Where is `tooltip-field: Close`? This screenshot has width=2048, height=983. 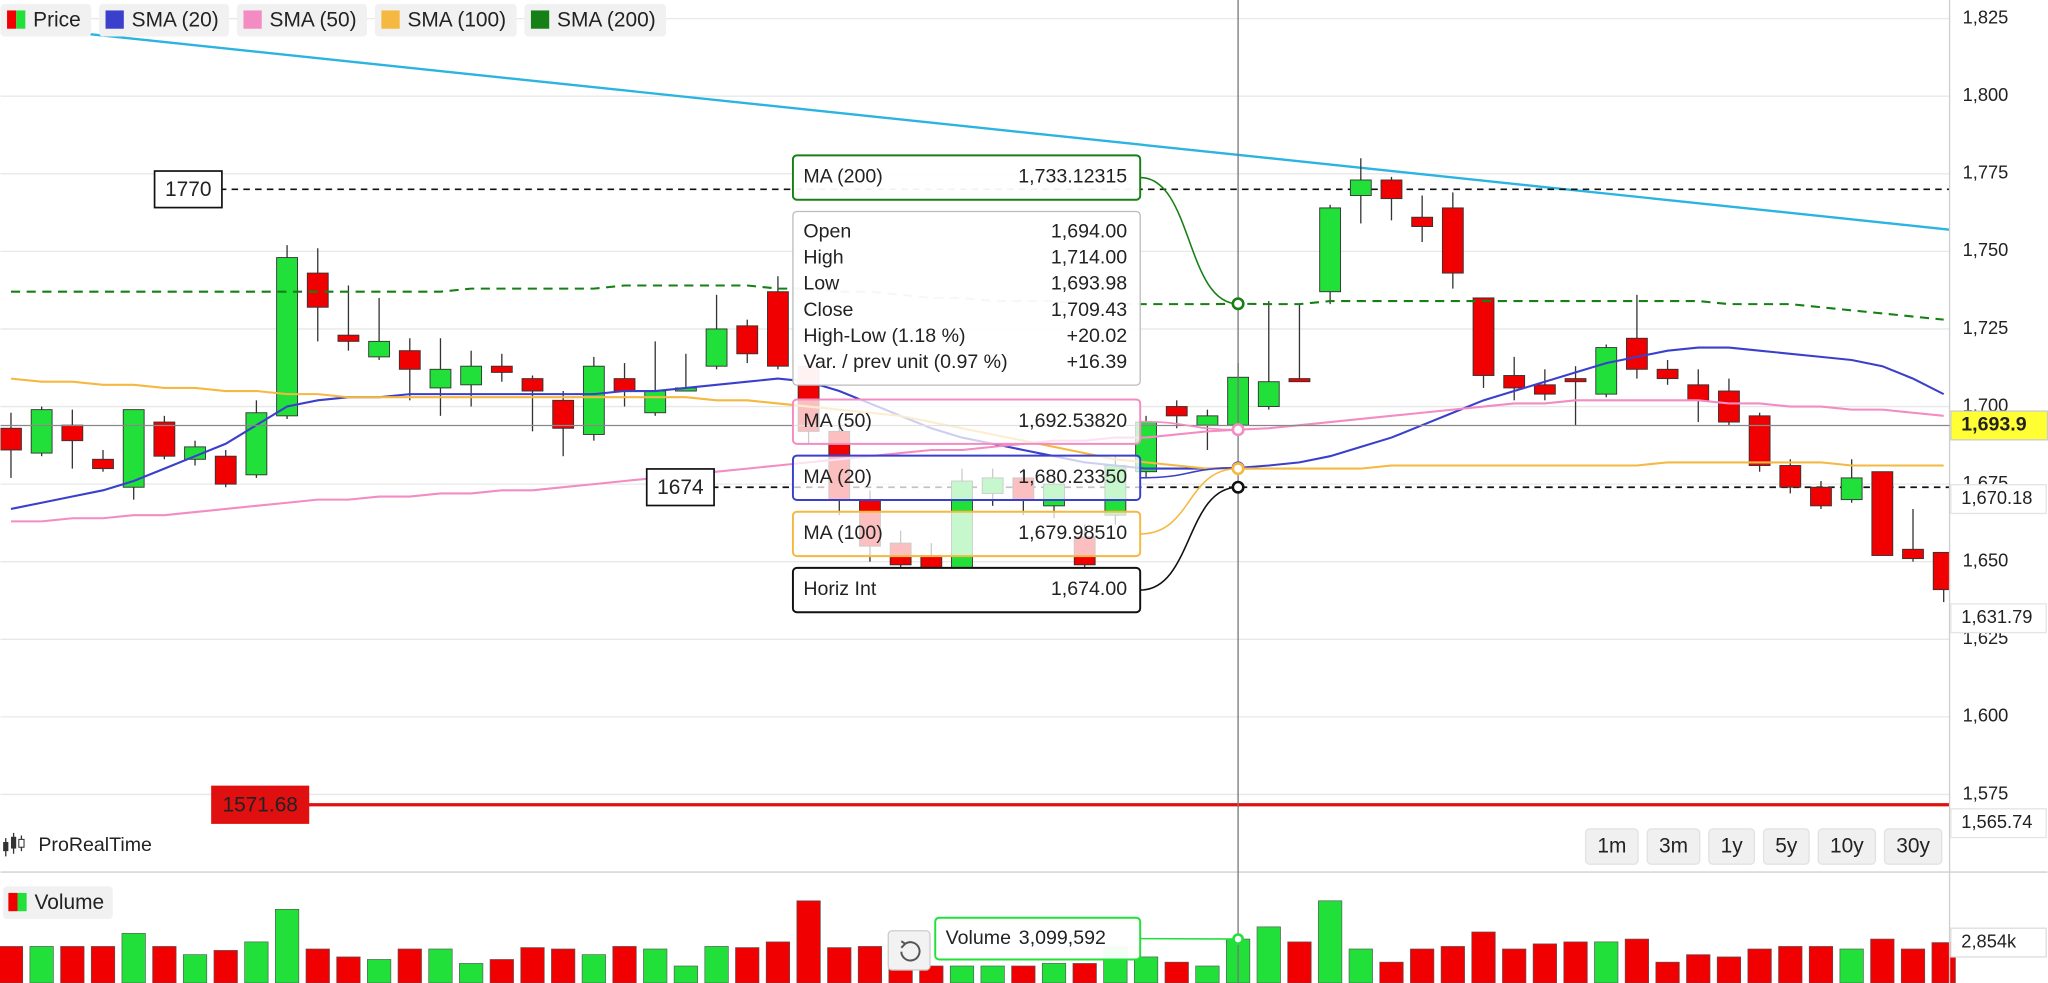
tooltip-field: Close is located at coordinates (828, 310).